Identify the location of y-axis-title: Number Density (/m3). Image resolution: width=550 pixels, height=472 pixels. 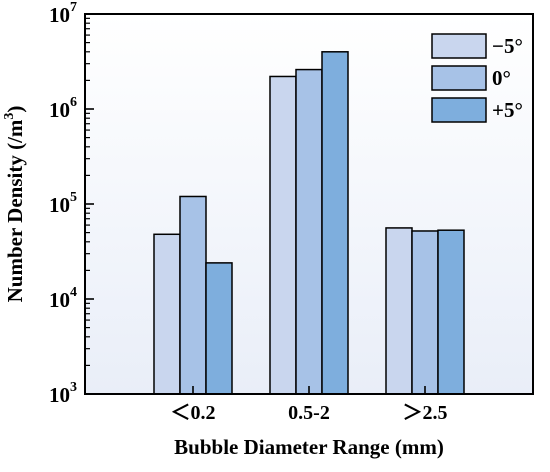
(14, 204).